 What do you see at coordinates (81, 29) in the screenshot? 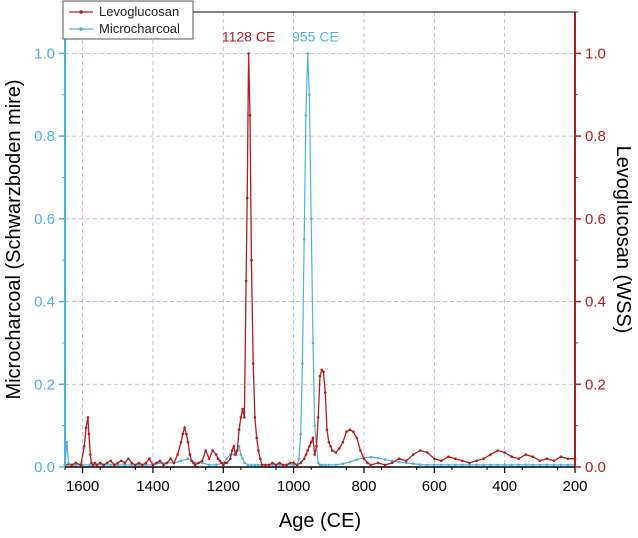
I see `legend-marker-microcharcoal` at bounding box center [81, 29].